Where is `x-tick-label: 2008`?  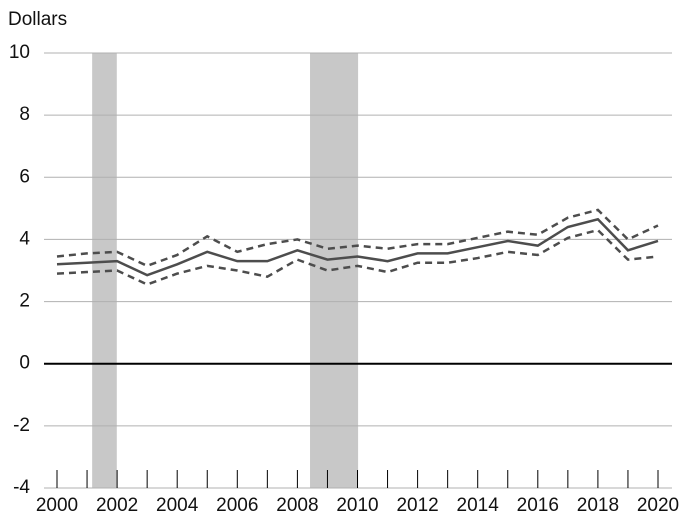
x-tick-label: 2008 is located at coordinates (297, 505).